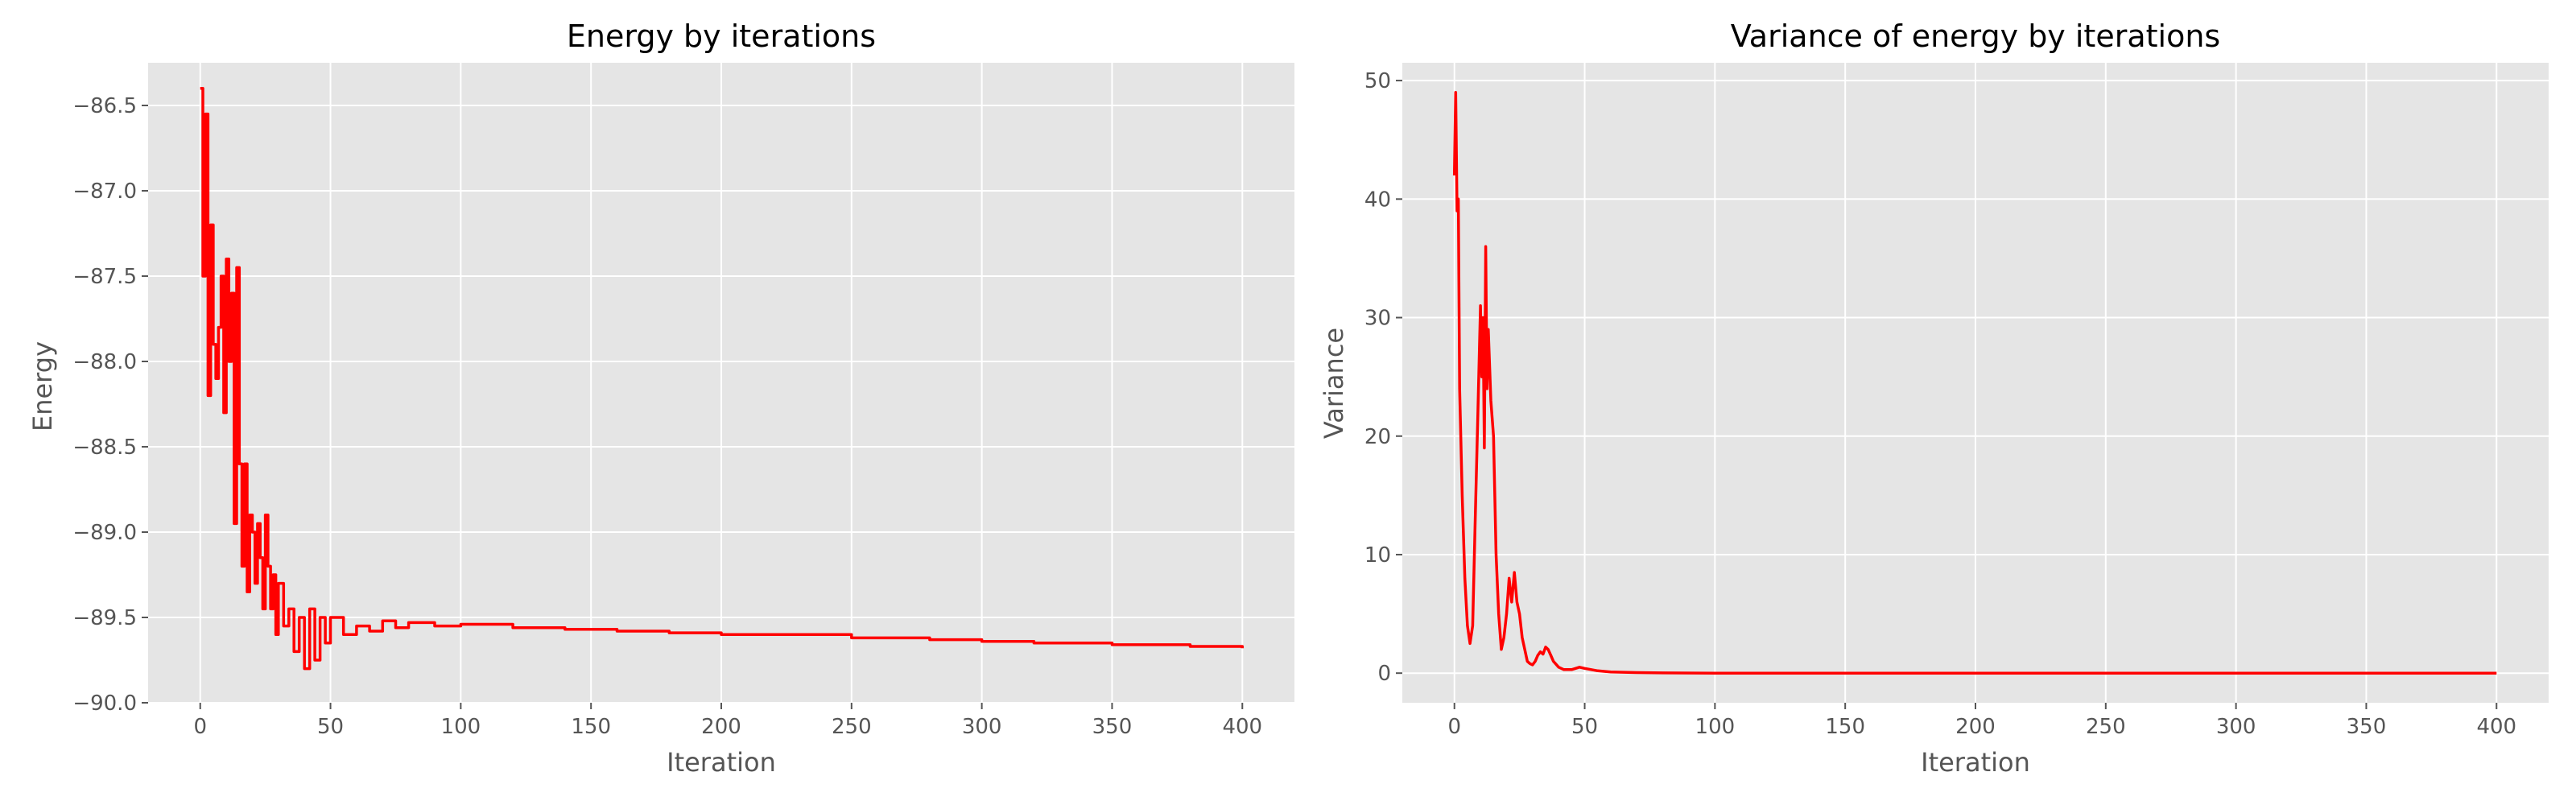  I want to click on variance-x-tick-label: 150, so click(1845, 727).